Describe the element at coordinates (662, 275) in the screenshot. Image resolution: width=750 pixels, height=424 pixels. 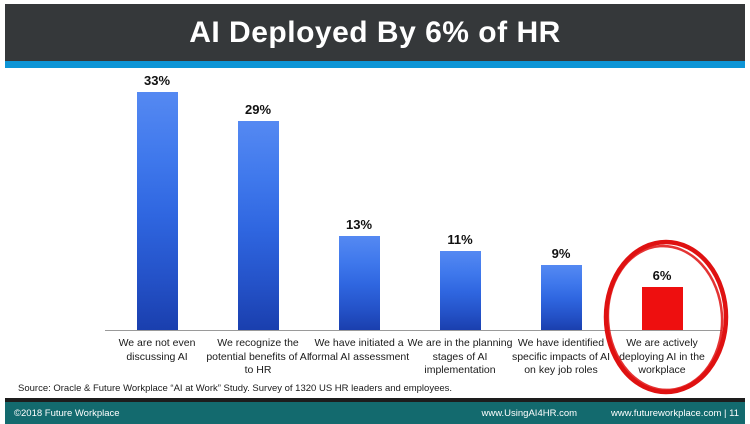
I see `bar-value-label-5: 6%` at that location.